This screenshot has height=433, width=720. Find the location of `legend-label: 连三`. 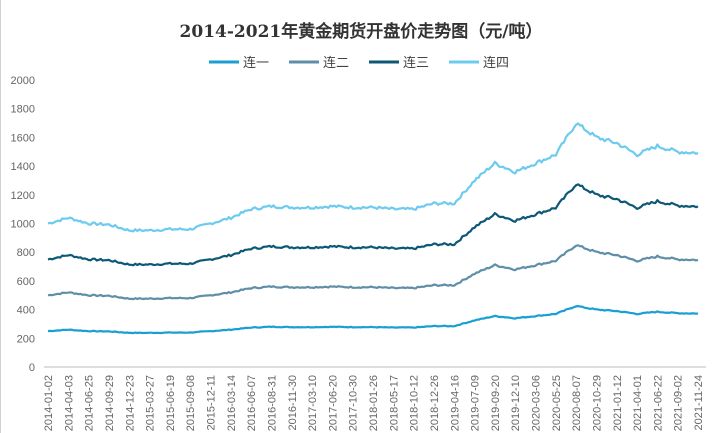

legend-label: 连三 is located at coordinates (416, 63).